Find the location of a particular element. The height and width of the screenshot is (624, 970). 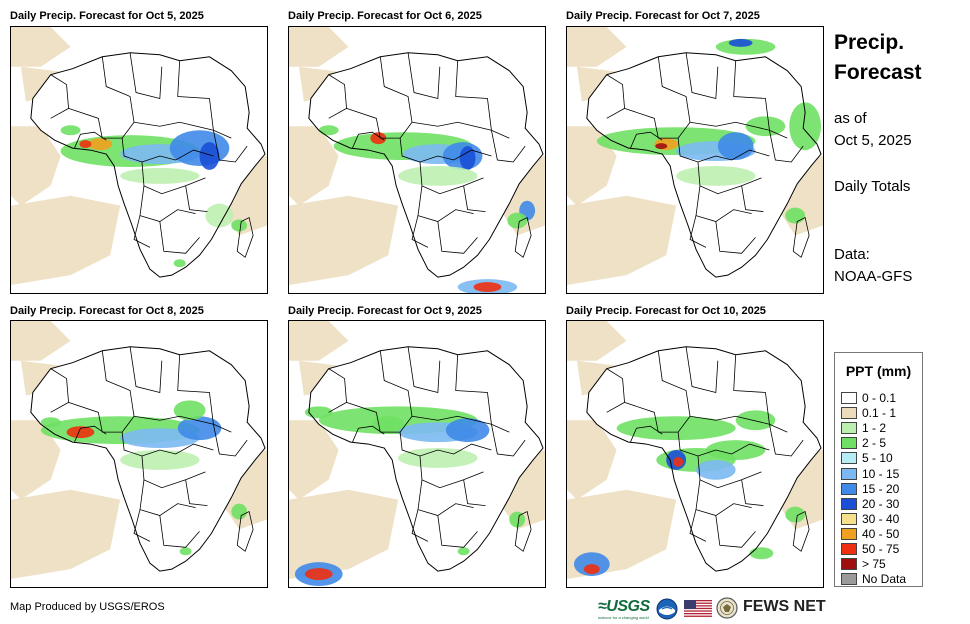

legend-item: > 75 is located at coordinates (863, 564).